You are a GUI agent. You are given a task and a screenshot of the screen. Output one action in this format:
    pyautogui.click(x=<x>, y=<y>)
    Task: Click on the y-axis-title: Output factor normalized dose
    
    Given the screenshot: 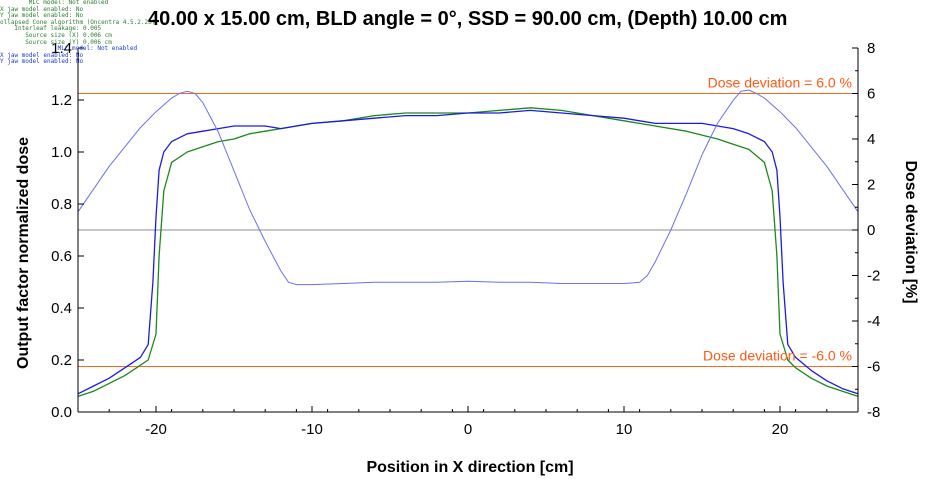 What is the action you would take?
    pyautogui.click(x=23, y=253)
    